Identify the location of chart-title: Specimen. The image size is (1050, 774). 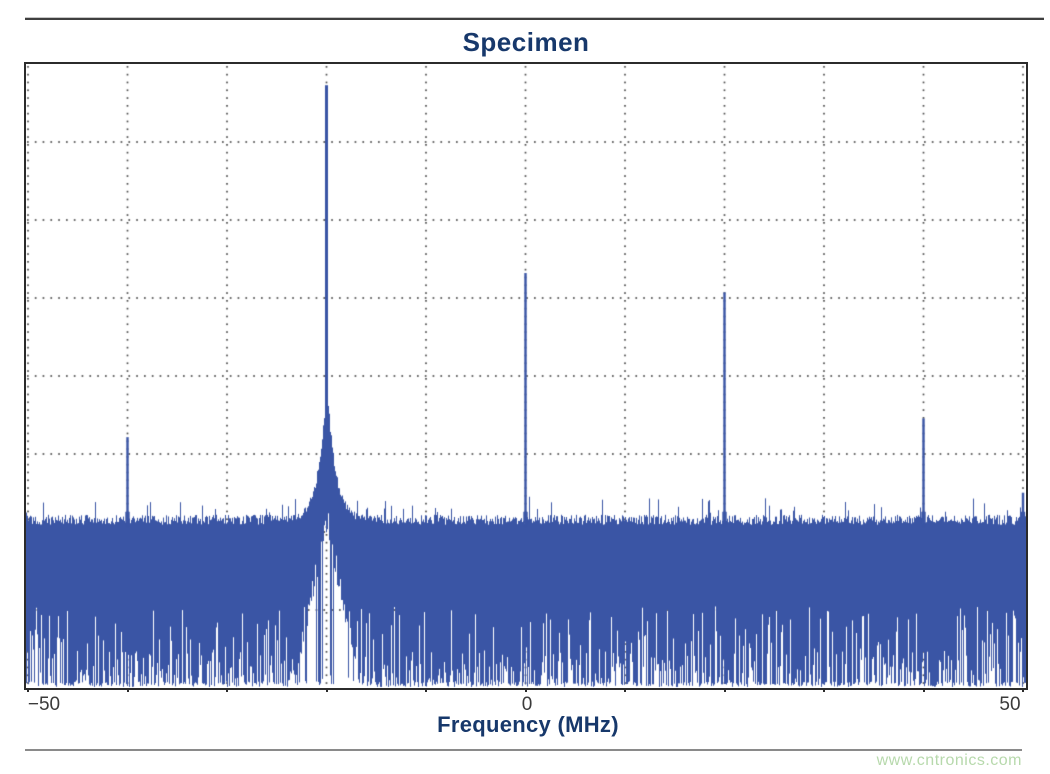
(526, 42).